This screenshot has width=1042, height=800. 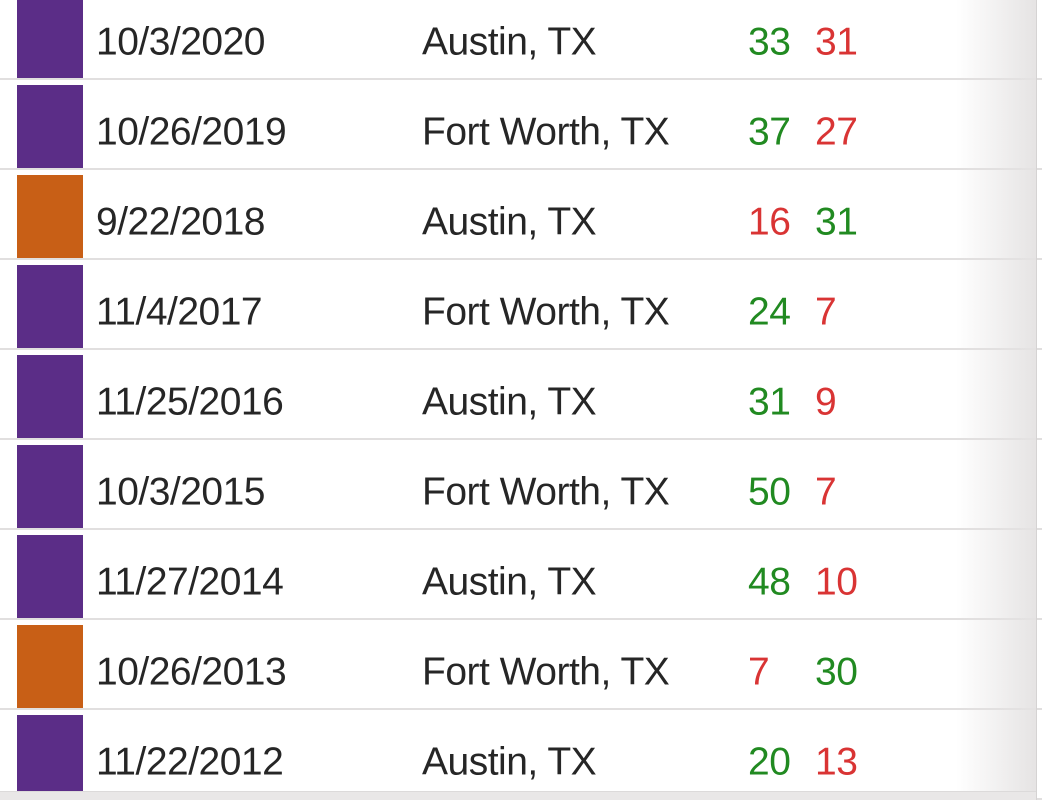 I want to click on game-row: 11/27/2014 Austin, TX 48 10, so click(x=521, y=575).